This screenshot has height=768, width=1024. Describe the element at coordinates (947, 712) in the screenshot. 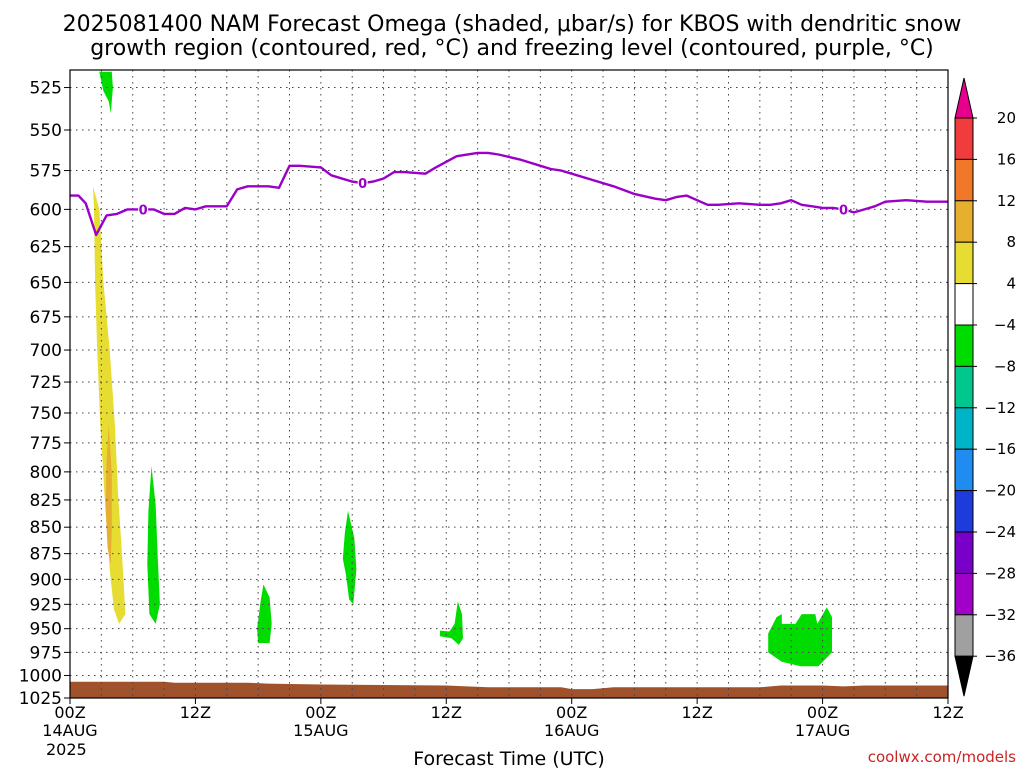

I see `x-tick-label-7: 12Z` at that location.